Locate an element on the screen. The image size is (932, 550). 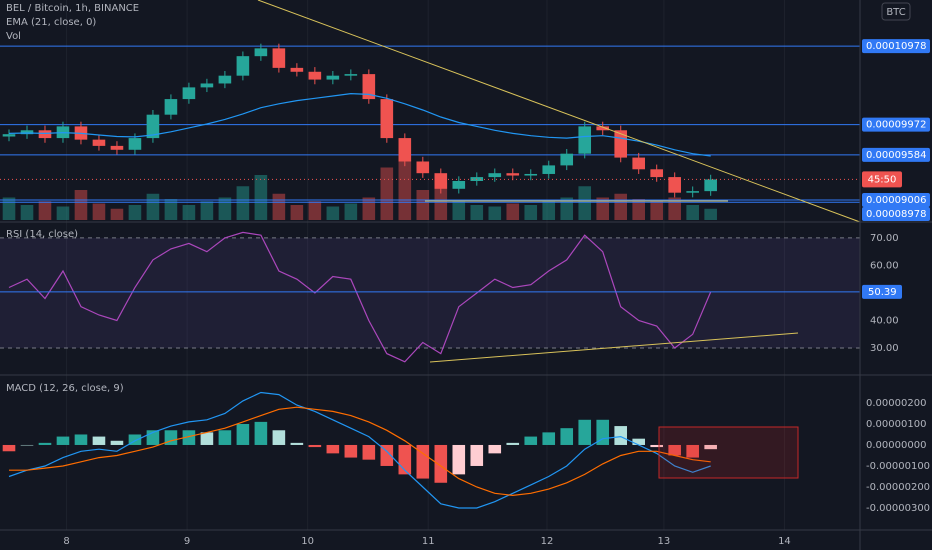
rsi-trendline is located at coordinates (614, 347).